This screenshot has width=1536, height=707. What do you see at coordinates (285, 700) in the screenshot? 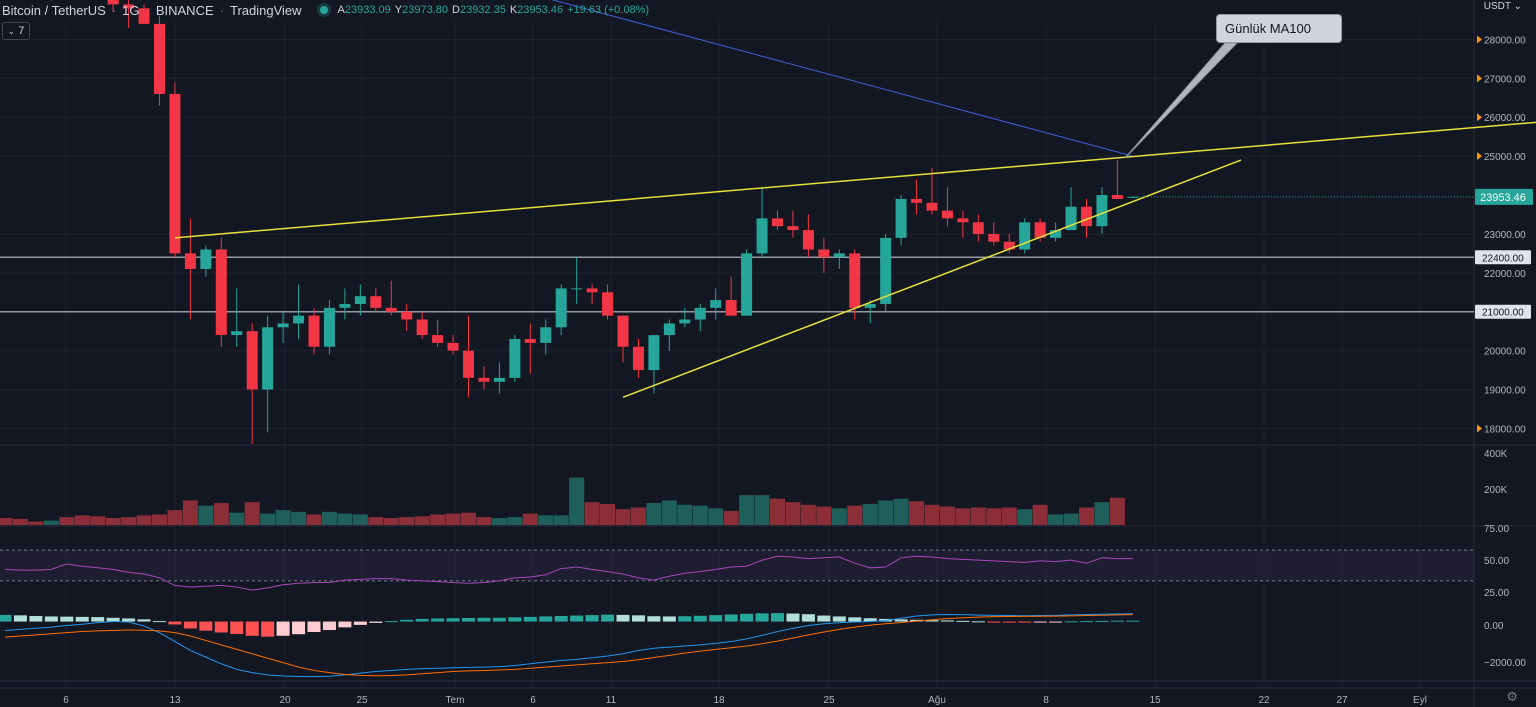
I see `time-axis-label: 20` at bounding box center [285, 700].